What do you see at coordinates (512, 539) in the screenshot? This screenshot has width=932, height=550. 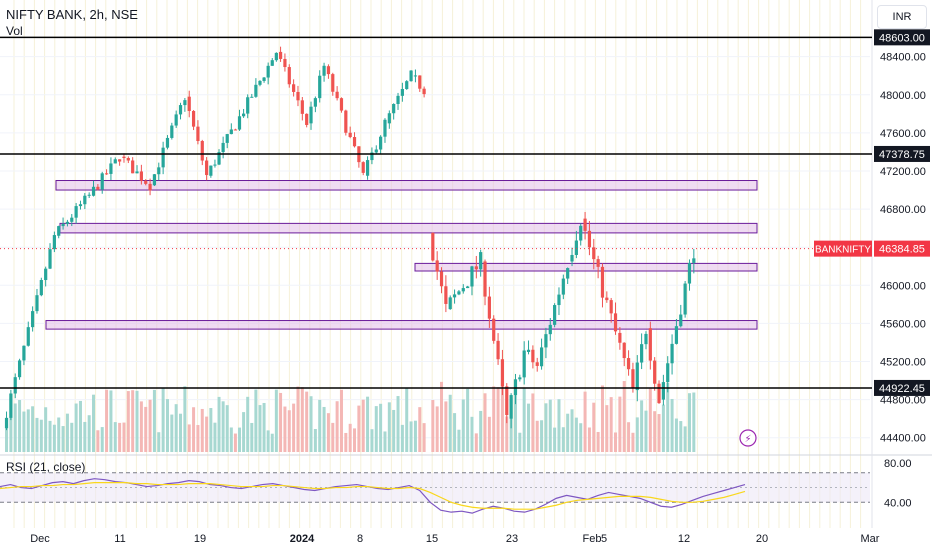 I see `time-axis-tick-label: 23` at bounding box center [512, 539].